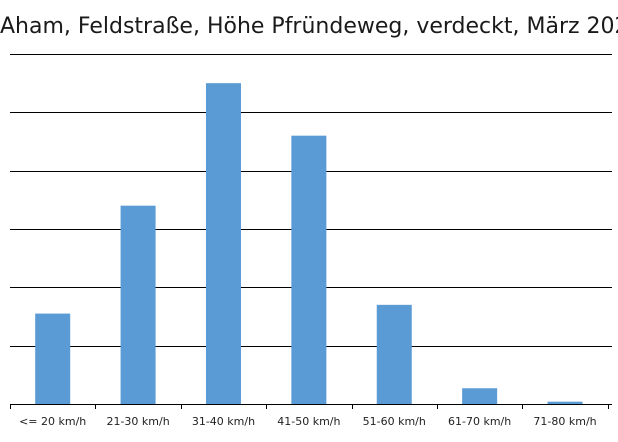 The width and height of the screenshot is (618, 442). I want to click on x-tick-label: 31-40 km/h, so click(223, 421).